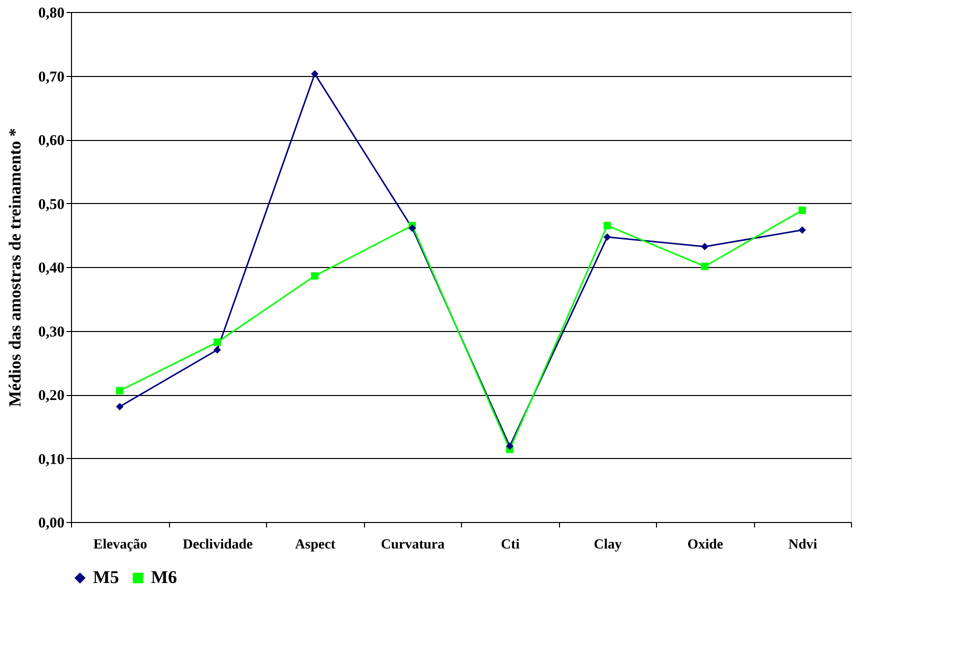 This screenshot has width=971, height=670. What do you see at coordinates (51, 332) in the screenshot?
I see `y-tick-label: 0,30` at bounding box center [51, 332].